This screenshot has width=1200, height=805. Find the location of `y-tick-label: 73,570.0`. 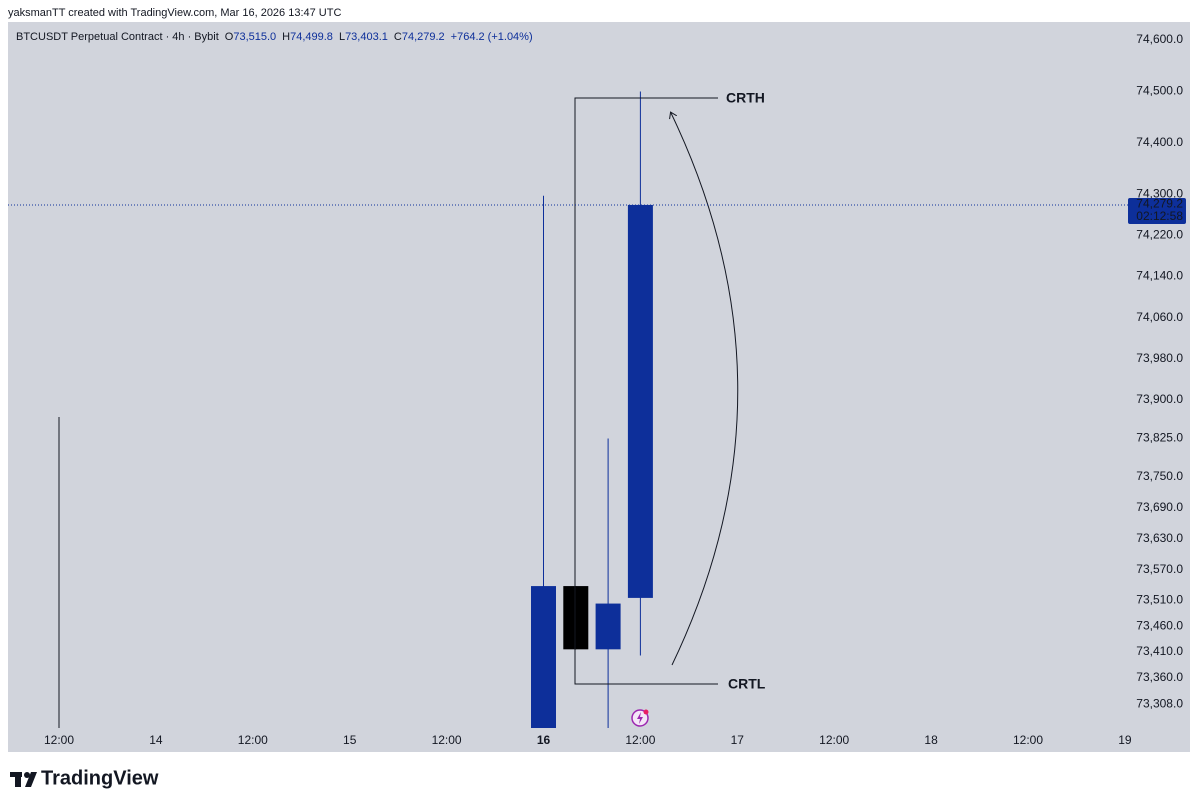

y-tick-label: 73,570.0 is located at coordinates (1159, 569).